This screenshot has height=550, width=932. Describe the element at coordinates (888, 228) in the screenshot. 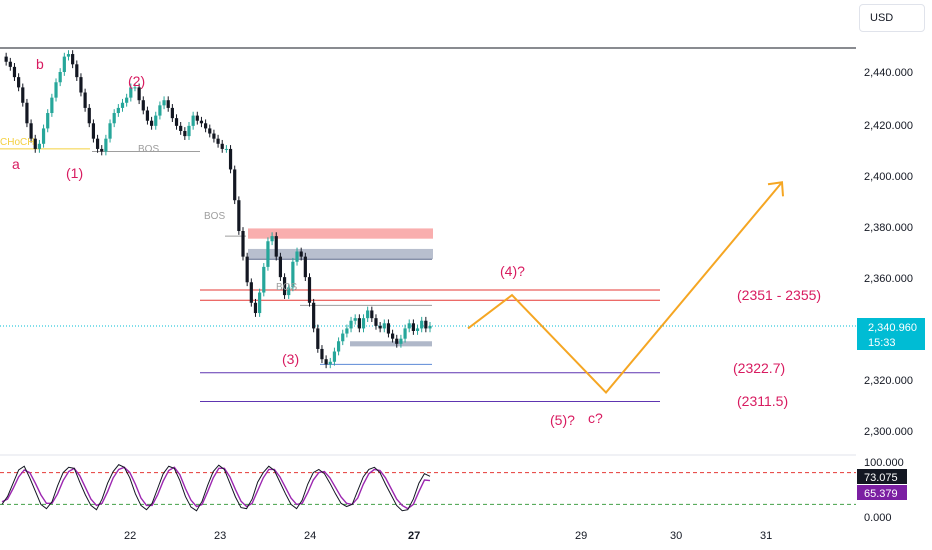

I see `price-tick: 2,380.000` at that location.